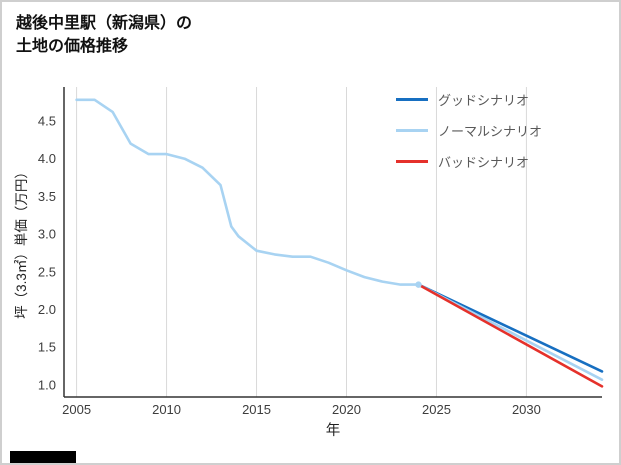 Image resolution: width=621 pixels, height=465 pixels. I want to click on y-tick-label-4: 4.0, so click(47, 158).